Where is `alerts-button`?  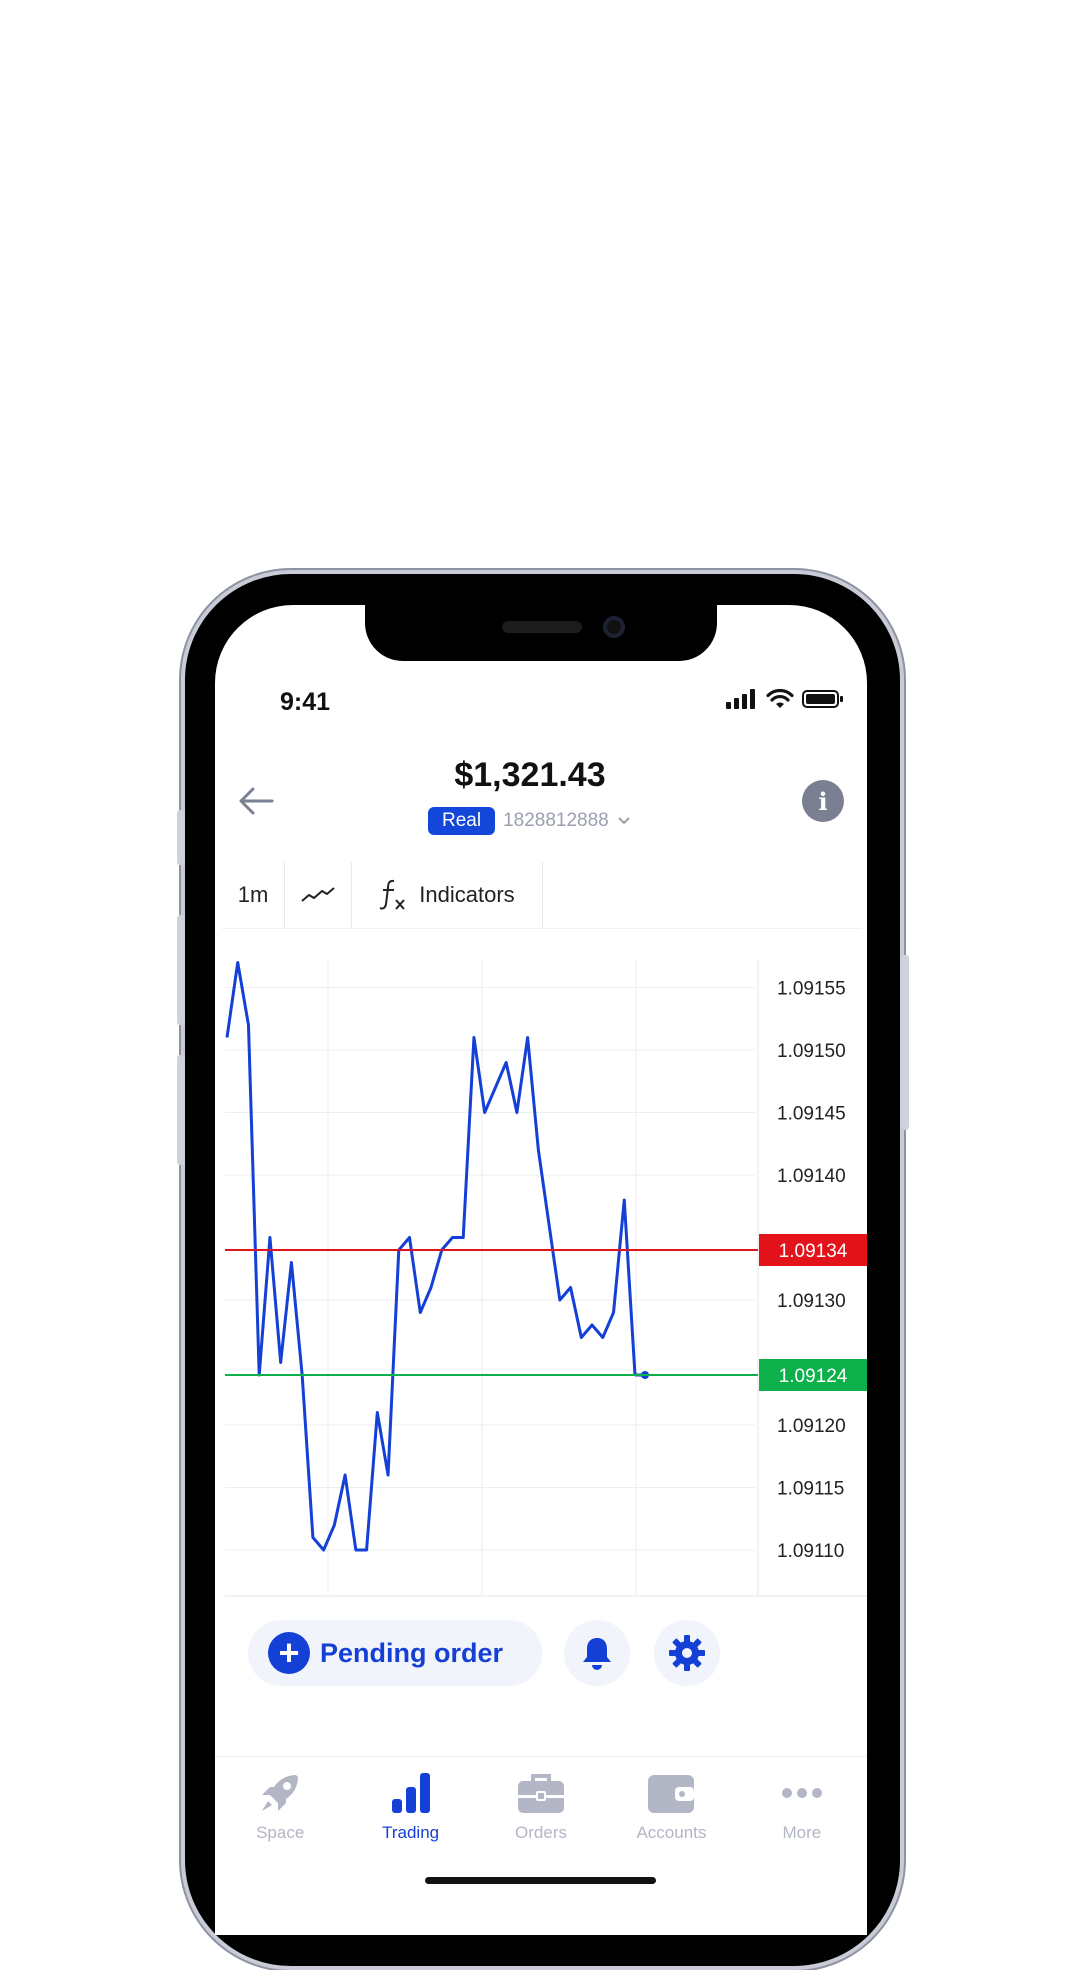 alerts-button is located at coordinates (597, 1653).